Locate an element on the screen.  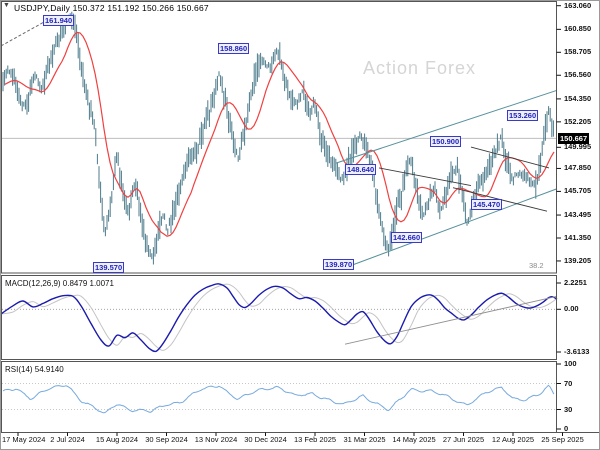
rsi-indicator-label: RSI(14) 54.9140 is located at coordinates (34, 369).